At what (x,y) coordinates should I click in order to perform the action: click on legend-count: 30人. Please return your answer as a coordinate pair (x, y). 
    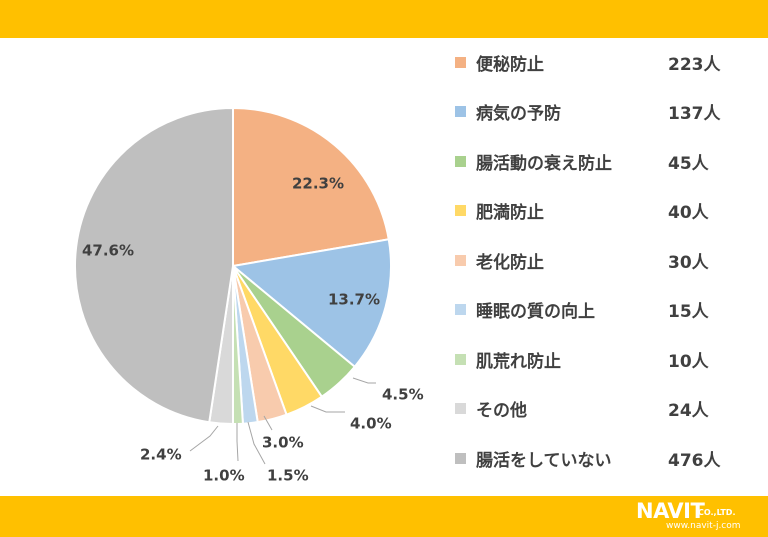
    Looking at the image, I should click on (688, 262).